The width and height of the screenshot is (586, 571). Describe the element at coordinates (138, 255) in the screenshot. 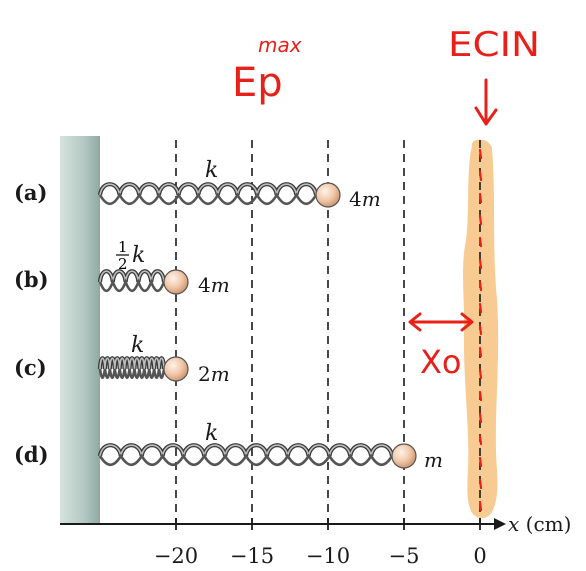

I see `spring-frac-k: k` at that location.